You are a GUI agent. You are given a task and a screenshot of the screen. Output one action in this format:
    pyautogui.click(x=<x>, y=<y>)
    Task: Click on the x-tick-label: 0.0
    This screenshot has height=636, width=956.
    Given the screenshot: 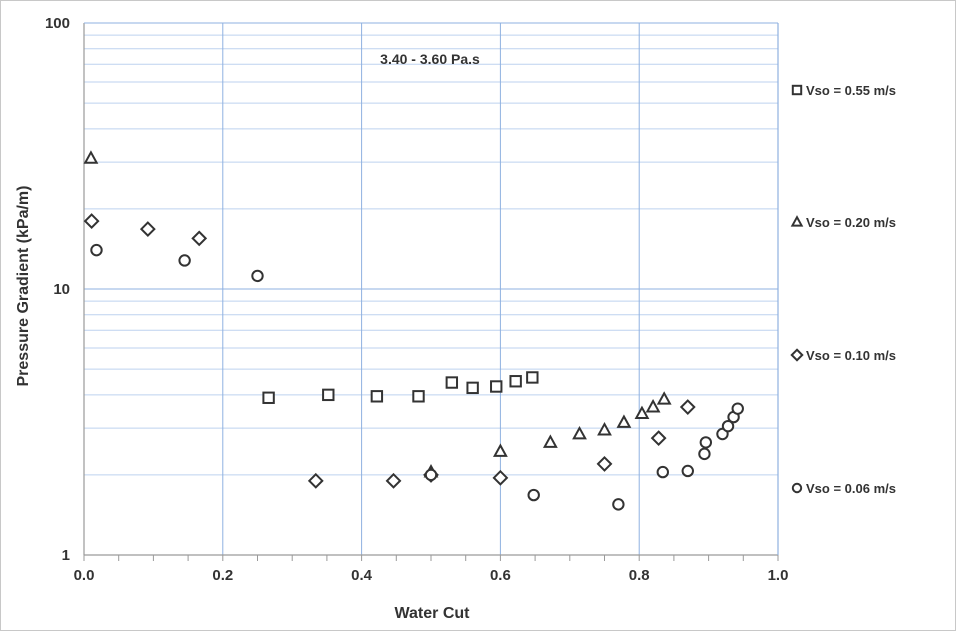 What is the action you would take?
    pyautogui.click(x=84, y=575)
    